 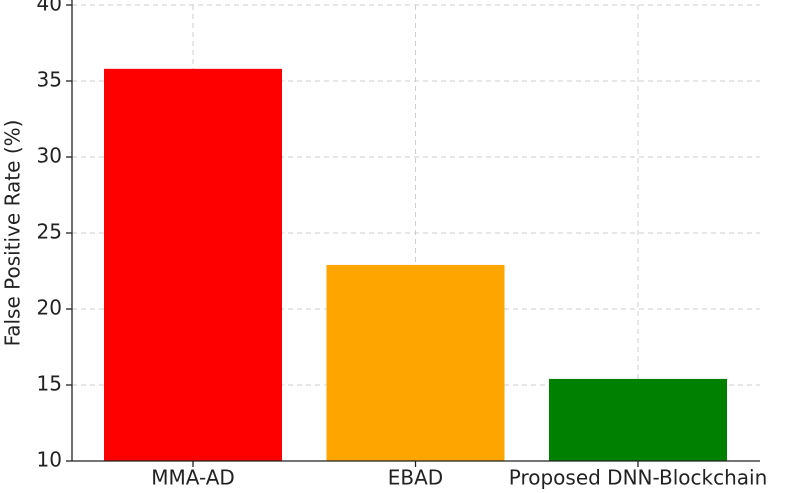 I want to click on y-tick-label: 25, so click(x=49, y=232).